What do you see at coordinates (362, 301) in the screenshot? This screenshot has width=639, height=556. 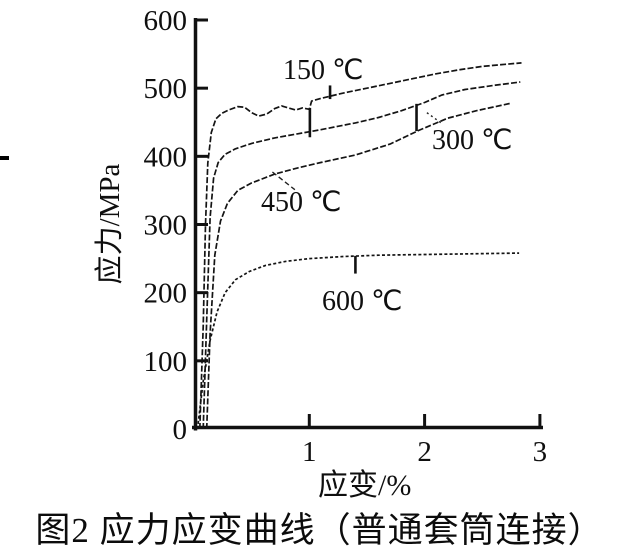 I see `curve-label-600c: 600 ℃` at bounding box center [362, 301].